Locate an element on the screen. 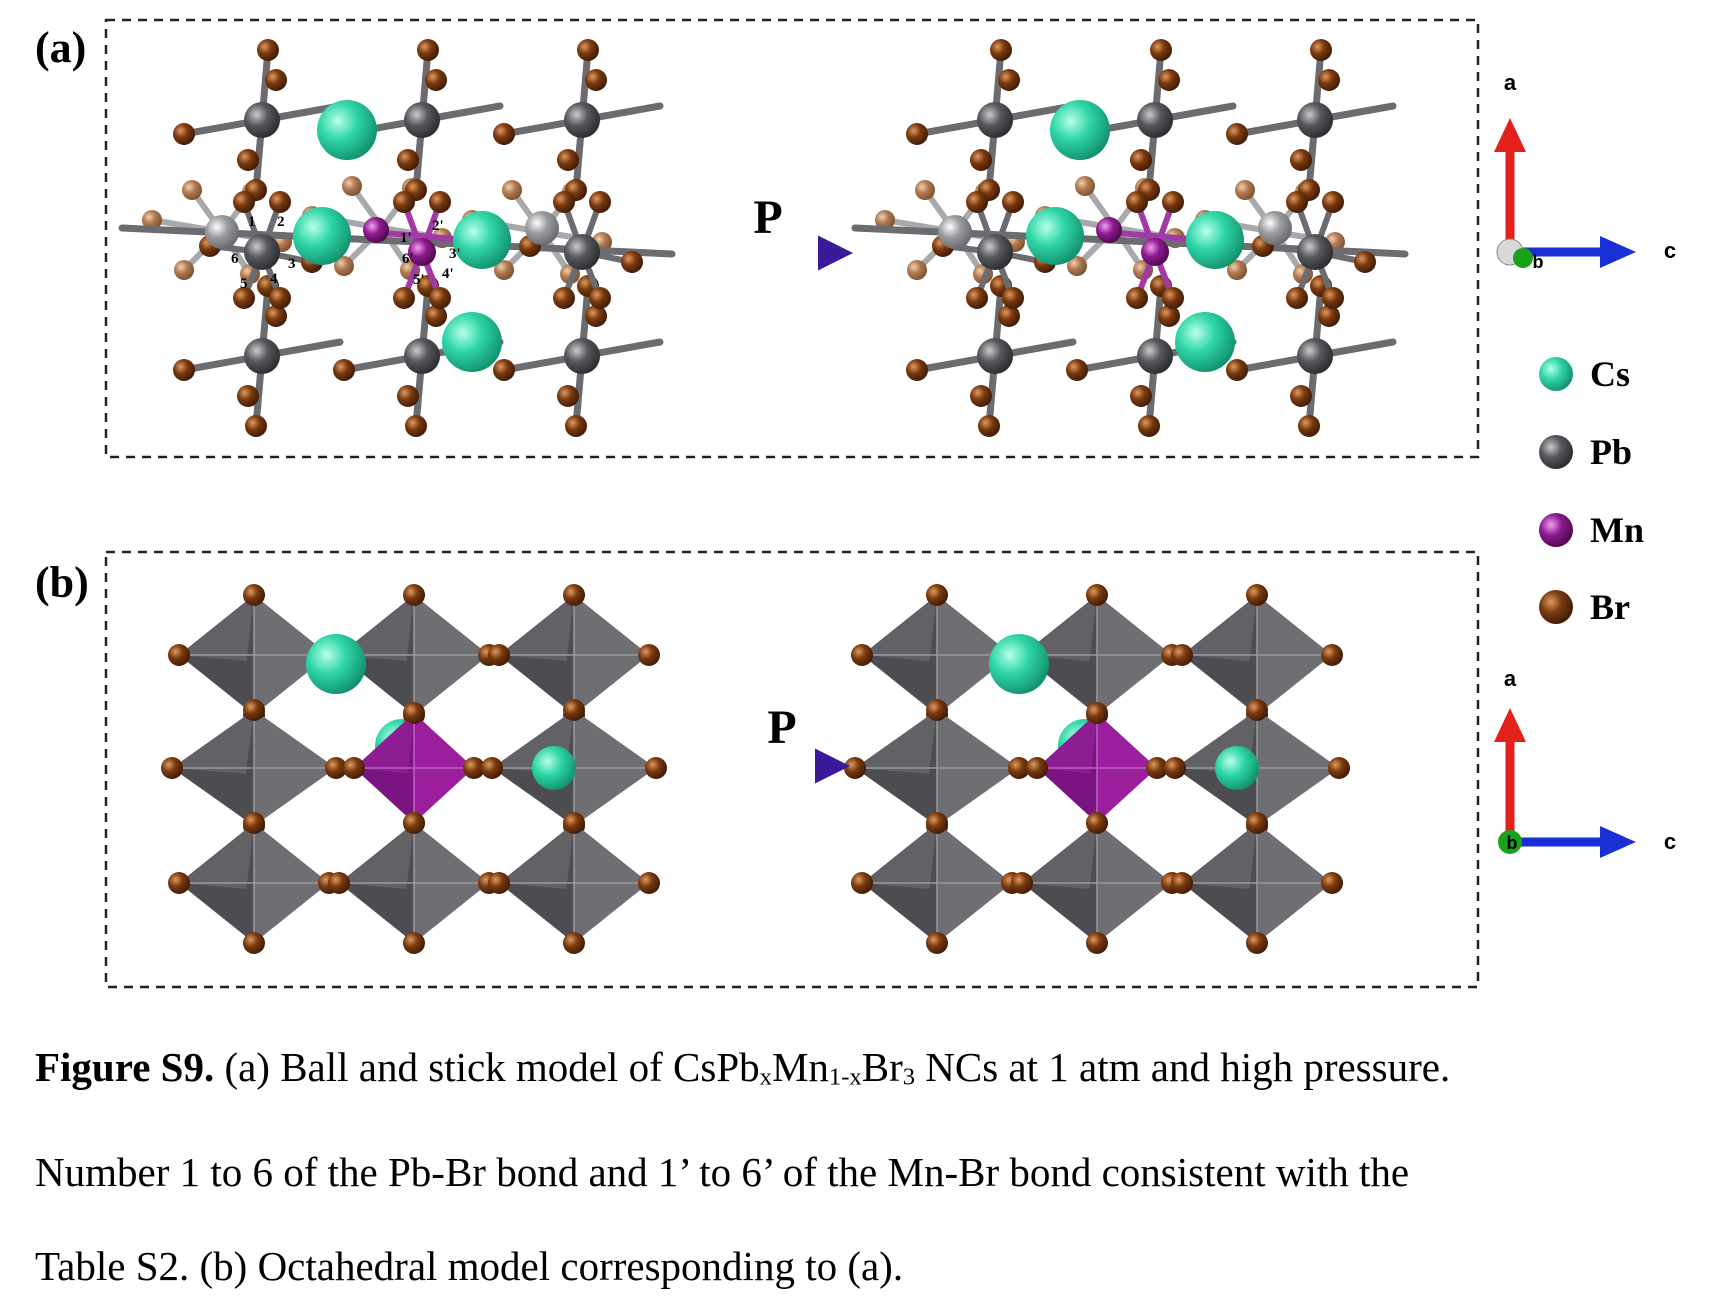  octahedral-model-ambient is located at coordinates (414, 769).